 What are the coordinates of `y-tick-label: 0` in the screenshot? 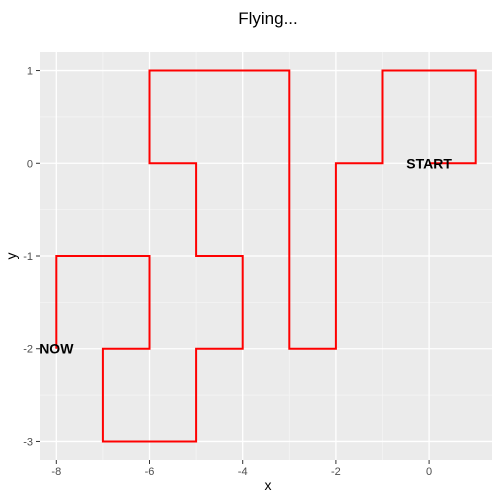 It's located at (30, 164).